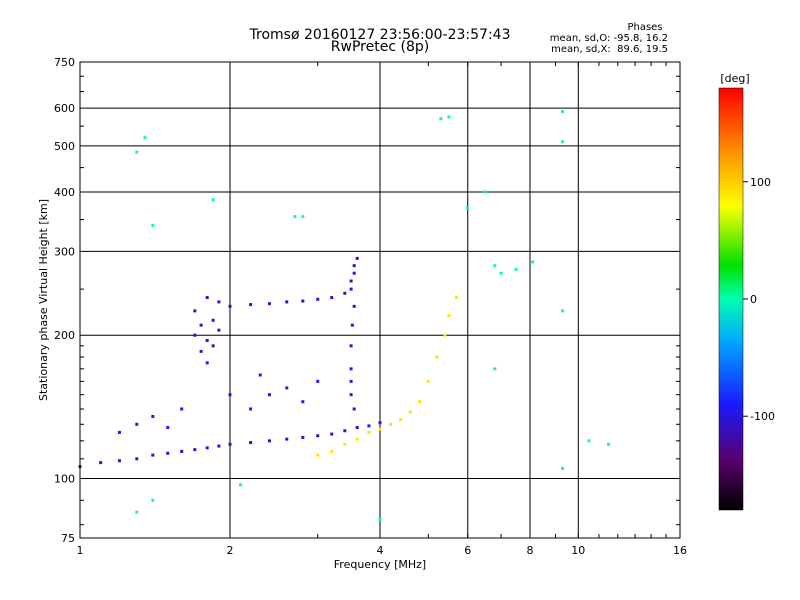 Image resolution: width=800 pixels, height=600 pixels. What do you see at coordinates (753, 299) in the screenshot?
I see `colorbar-tick-label: 0` at bounding box center [753, 299].